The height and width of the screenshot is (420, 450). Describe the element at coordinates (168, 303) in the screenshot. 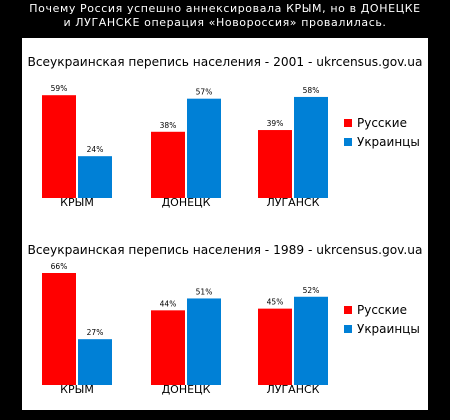

I see `data-label: 44%` at that location.